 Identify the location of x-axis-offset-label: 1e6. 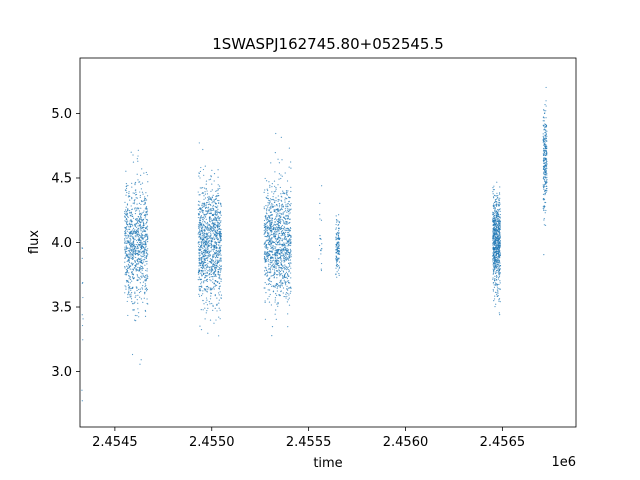
(563, 462).